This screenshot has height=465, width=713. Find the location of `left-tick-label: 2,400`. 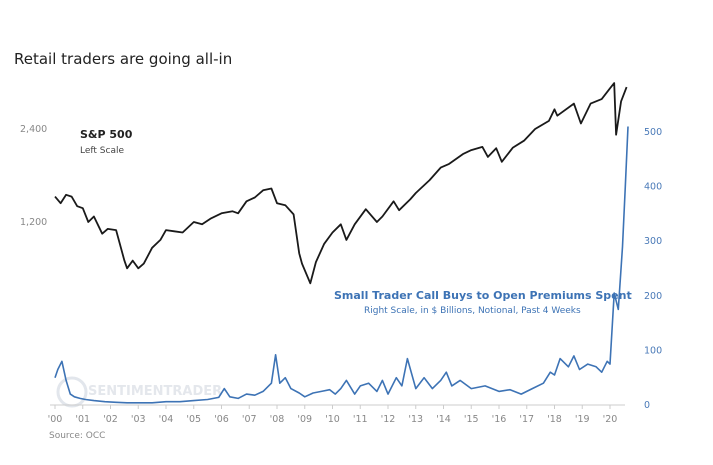

left-tick-label: 2,400 is located at coordinates (33, 129).